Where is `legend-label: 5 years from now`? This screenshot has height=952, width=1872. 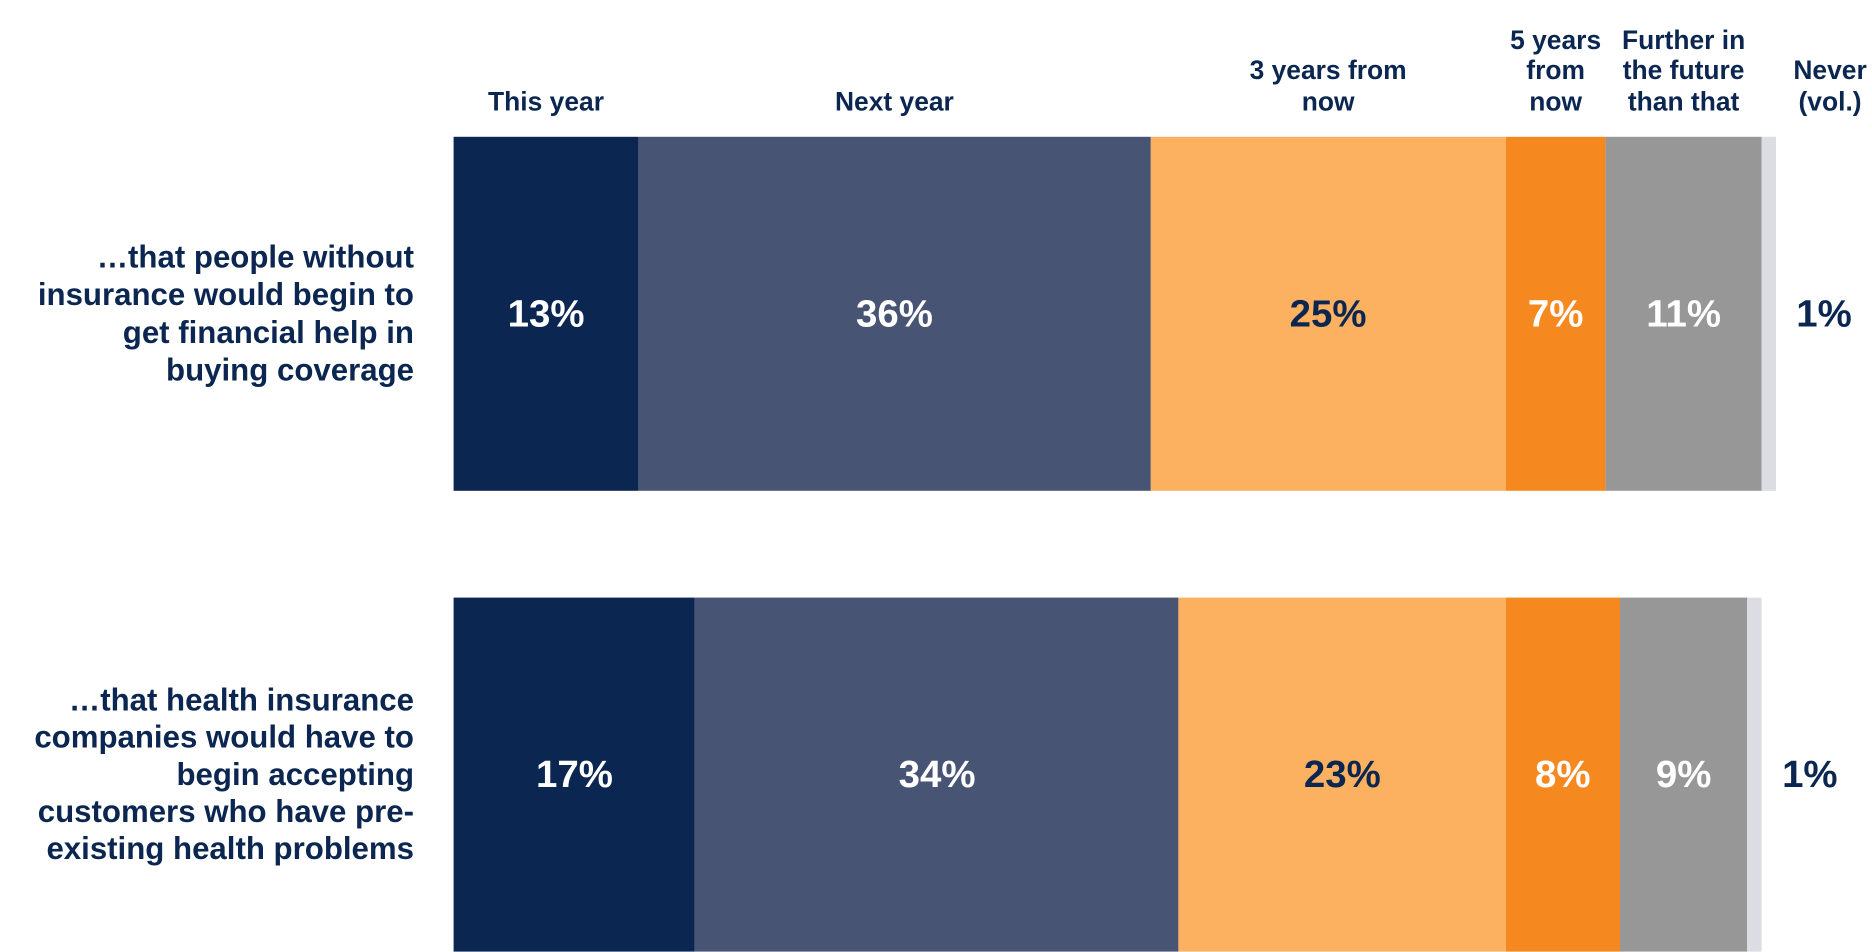
legend-label: 5 years from now is located at coordinates (1556, 71).